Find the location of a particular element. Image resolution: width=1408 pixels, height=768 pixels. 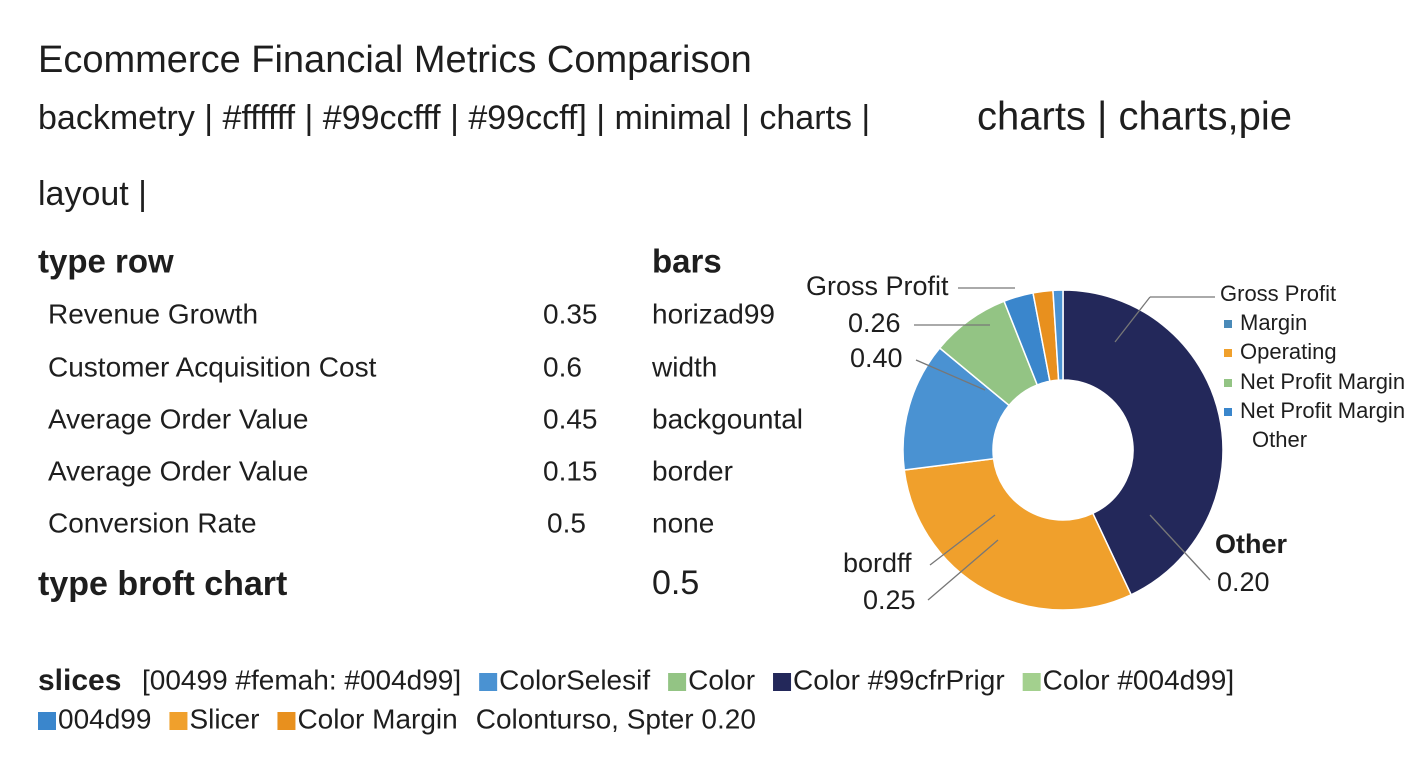

slice-label: [00499 #femah: #004d99] is located at coordinates (301, 679).